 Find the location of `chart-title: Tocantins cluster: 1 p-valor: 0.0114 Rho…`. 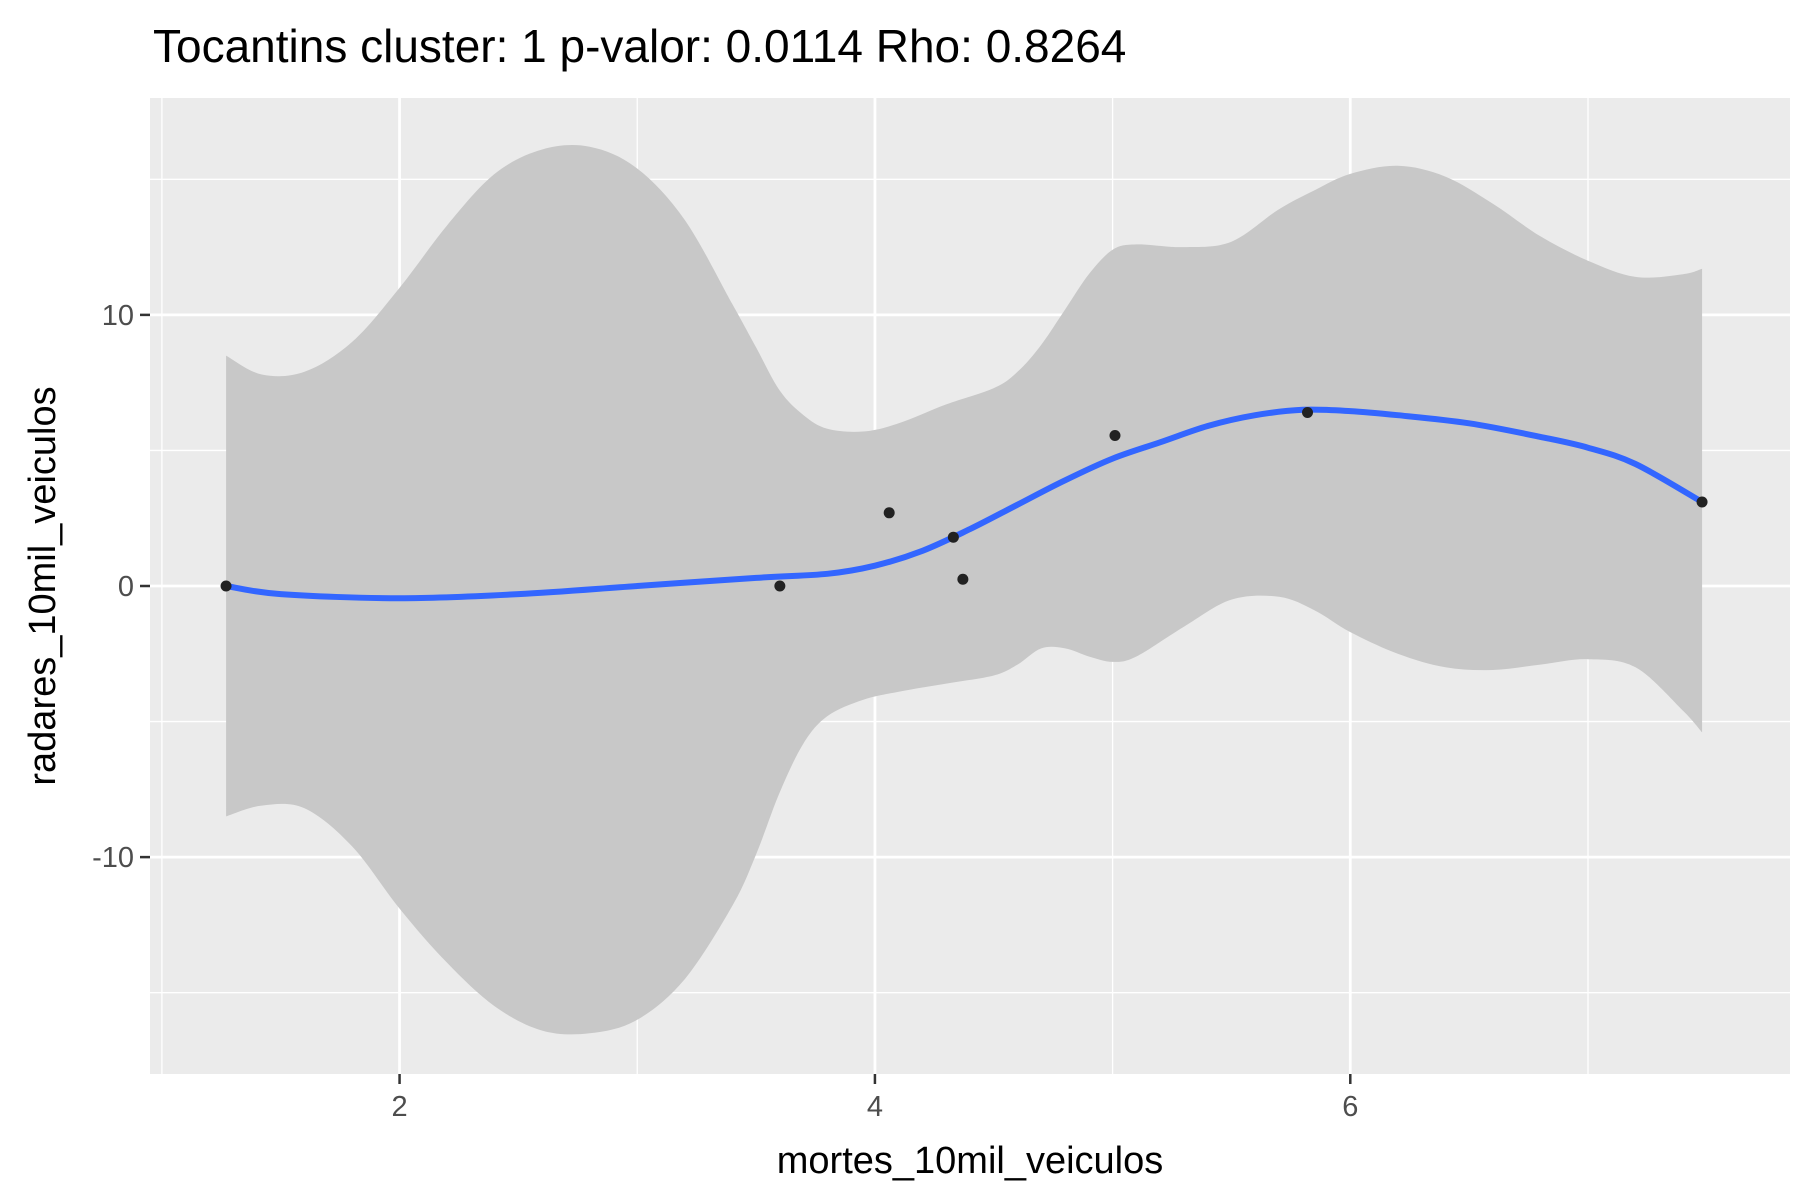

chart-title: Tocantins cluster: 1 p-valor: 0.0114 Rho… is located at coordinates (639, 46).